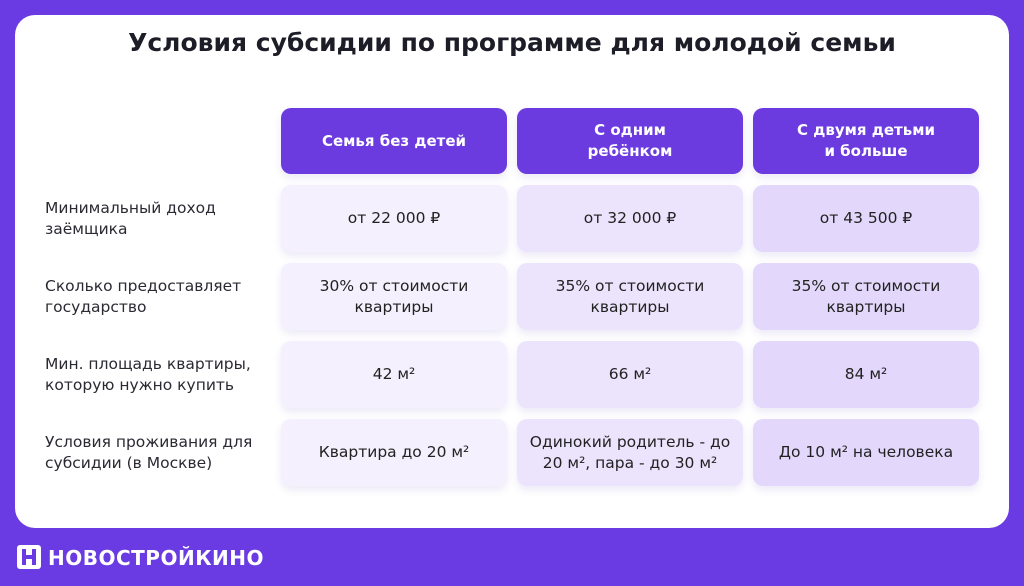 The width and height of the screenshot is (1024, 586). Describe the element at coordinates (866, 374) in the screenshot. I see `table-cell: 84 м²` at that location.